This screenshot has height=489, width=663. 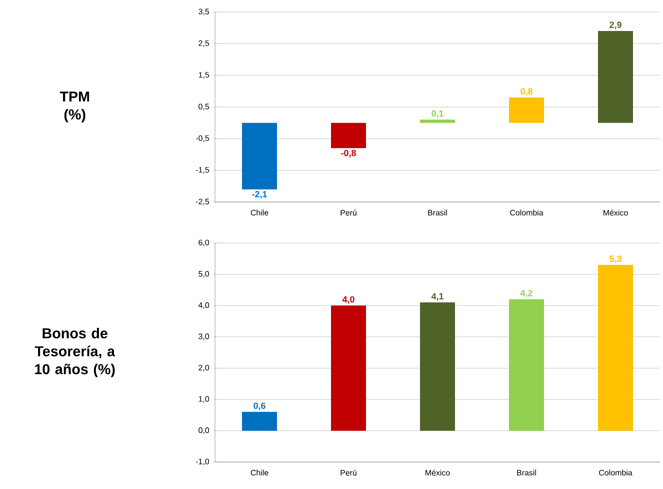 I want to click on data-label: 4,0, so click(x=348, y=300).